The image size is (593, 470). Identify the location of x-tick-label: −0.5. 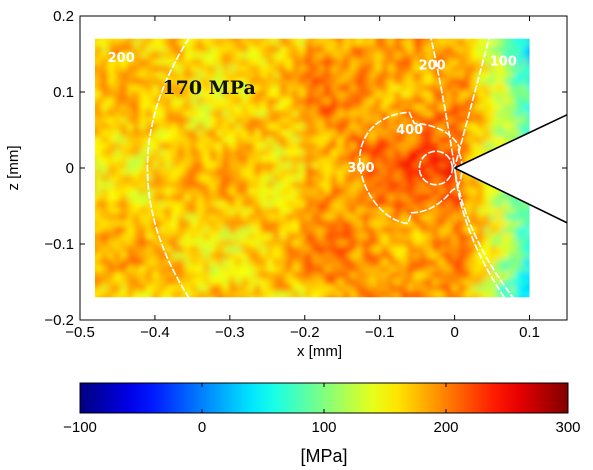
(80, 332).